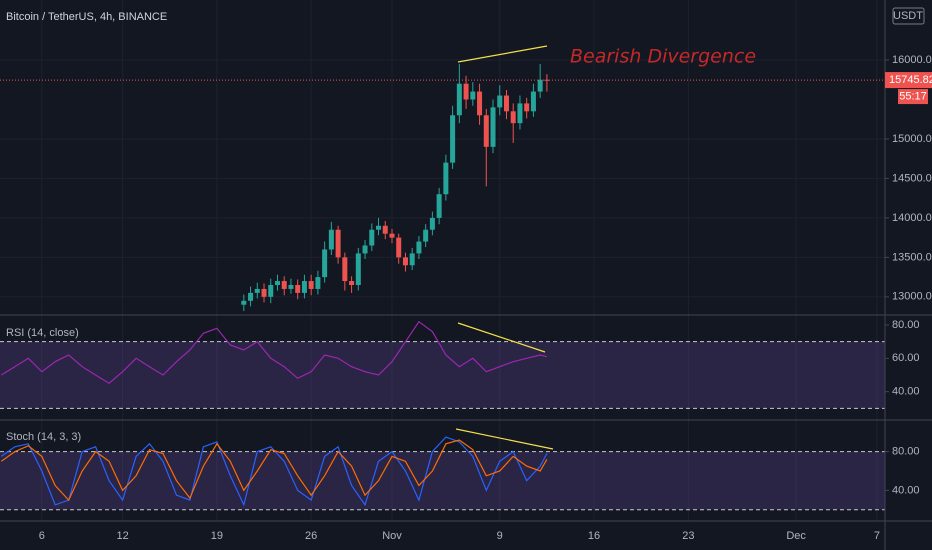 The width and height of the screenshot is (932, 550). I want to click on y-tick-label: 13000.00, so click(912, 297).